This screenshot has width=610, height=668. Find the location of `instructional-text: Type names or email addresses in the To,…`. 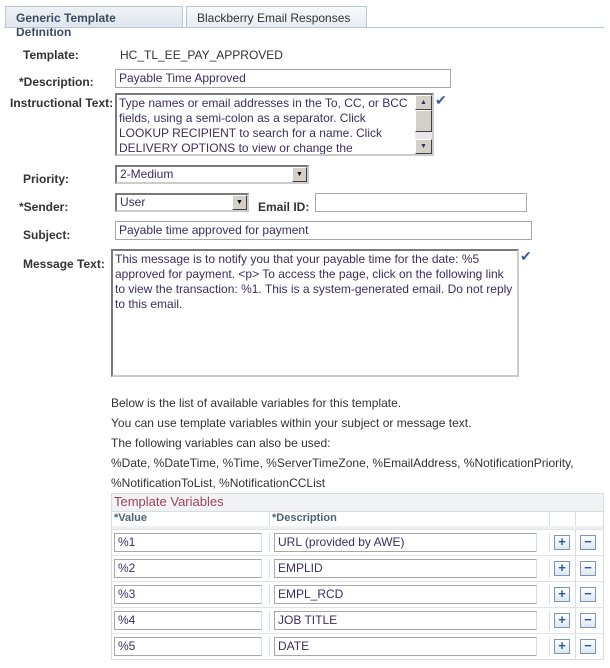

instructional-text: Type names or email addresses in the To,… is located at coordinates (263, 125).